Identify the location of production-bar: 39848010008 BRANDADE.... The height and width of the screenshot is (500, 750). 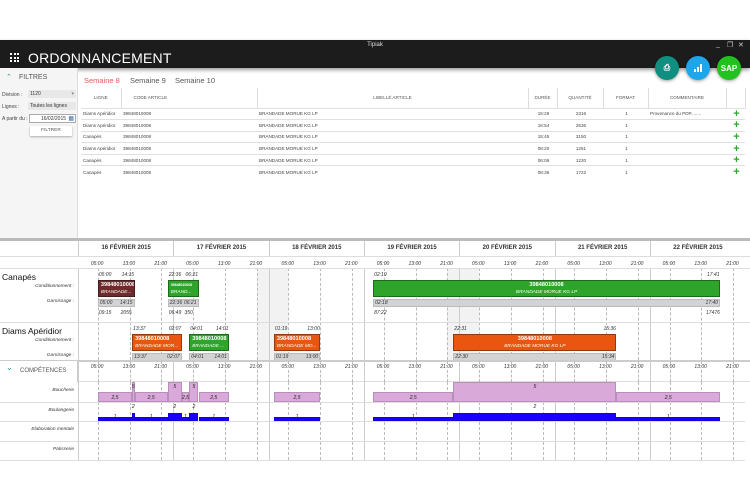
(116, 288).